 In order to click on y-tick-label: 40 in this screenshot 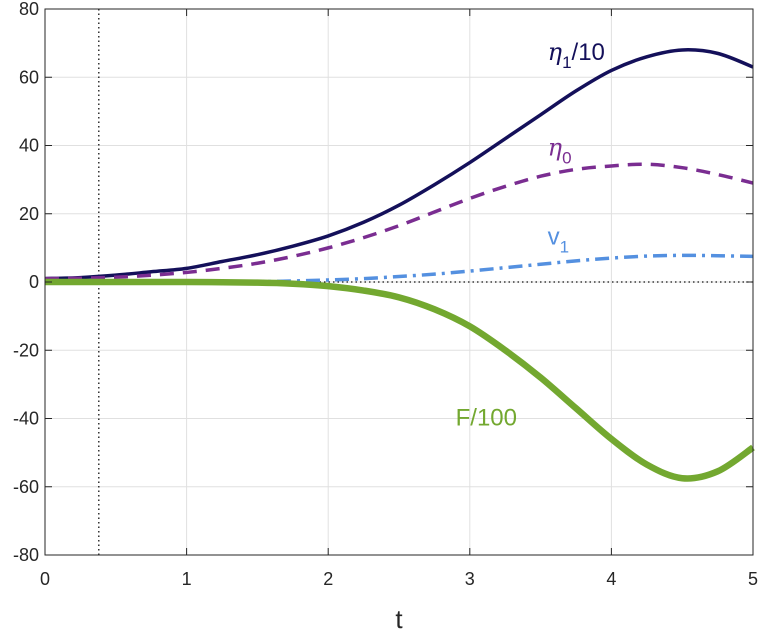, I will do `click(29, 146)`.